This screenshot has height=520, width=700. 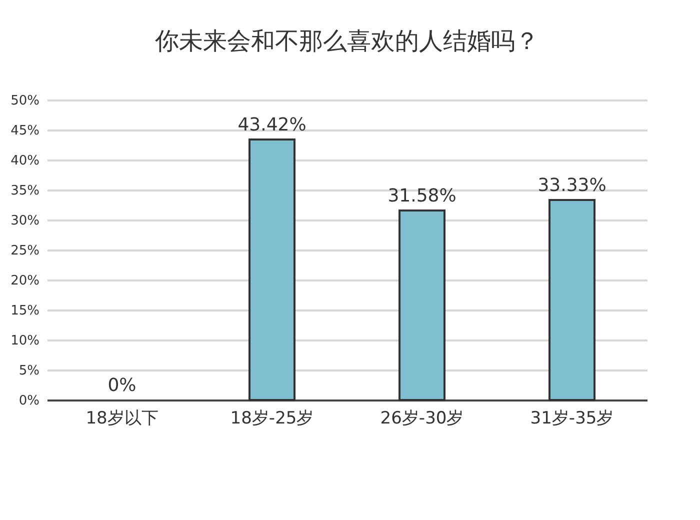 I want to click on data-label: 0%, so click(x=122, y=385).